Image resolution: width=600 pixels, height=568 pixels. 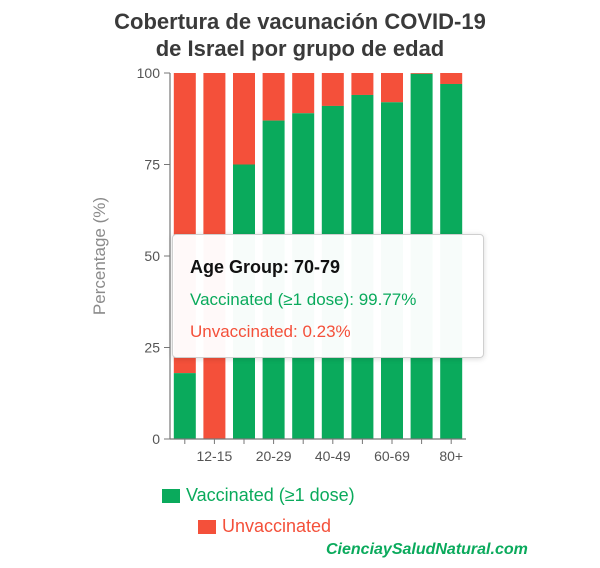 I want to click on y-tick-label-50: 50, so click(x=152, y=256).